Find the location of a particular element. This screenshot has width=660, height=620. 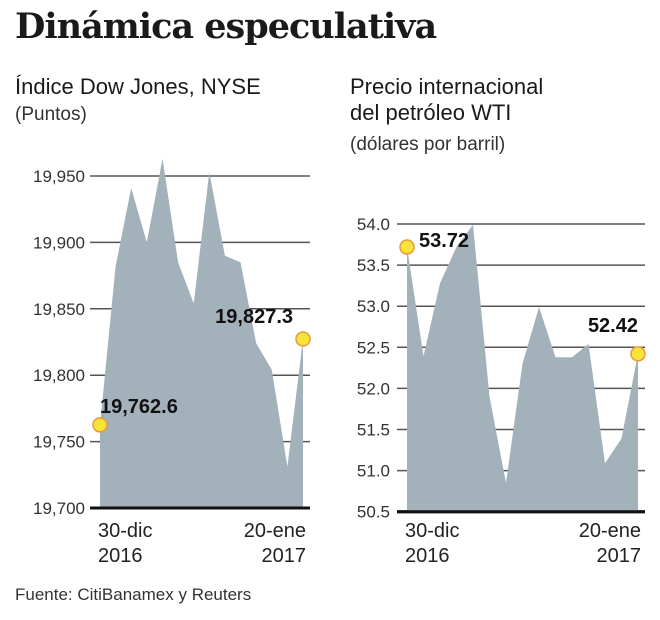

wti-y-tick-label: 52.0 is located at coordinates (373, 388).